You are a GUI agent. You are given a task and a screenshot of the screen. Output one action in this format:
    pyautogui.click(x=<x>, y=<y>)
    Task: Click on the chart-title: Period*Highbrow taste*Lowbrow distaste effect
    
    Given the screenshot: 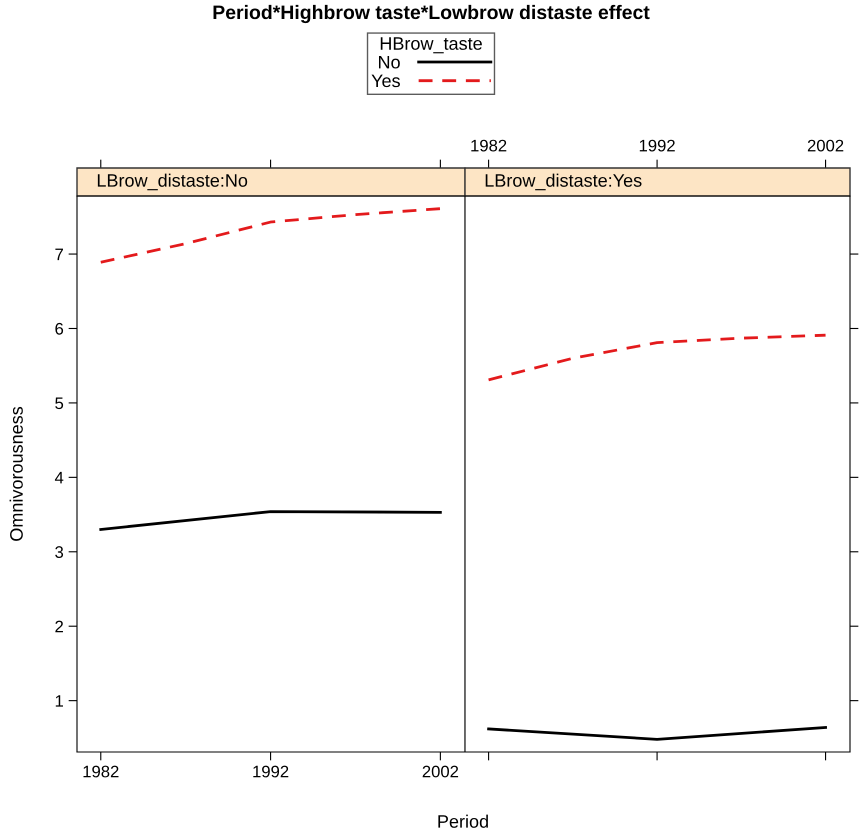 What is the action you would take?
    pyautogui.click(x=432, y=14)
    